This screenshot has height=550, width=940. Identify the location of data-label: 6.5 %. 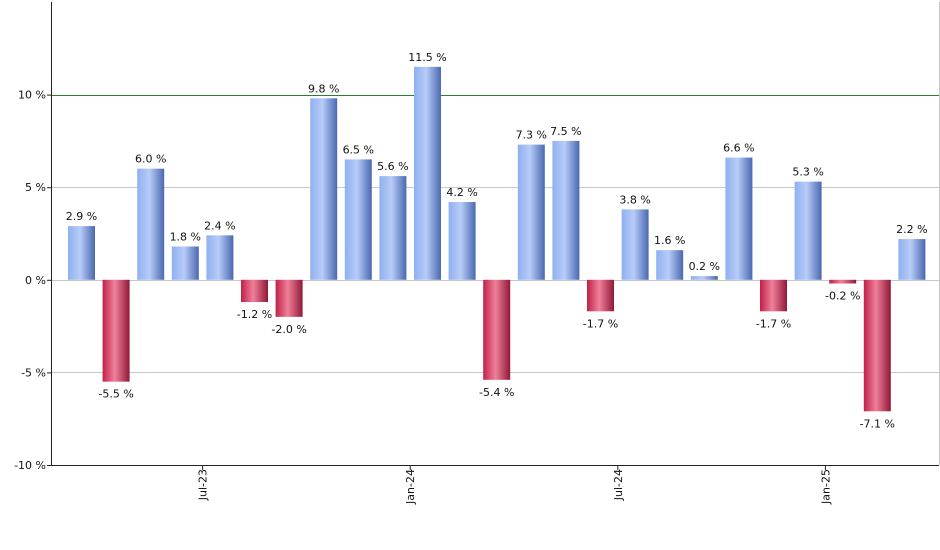
(358, 149).